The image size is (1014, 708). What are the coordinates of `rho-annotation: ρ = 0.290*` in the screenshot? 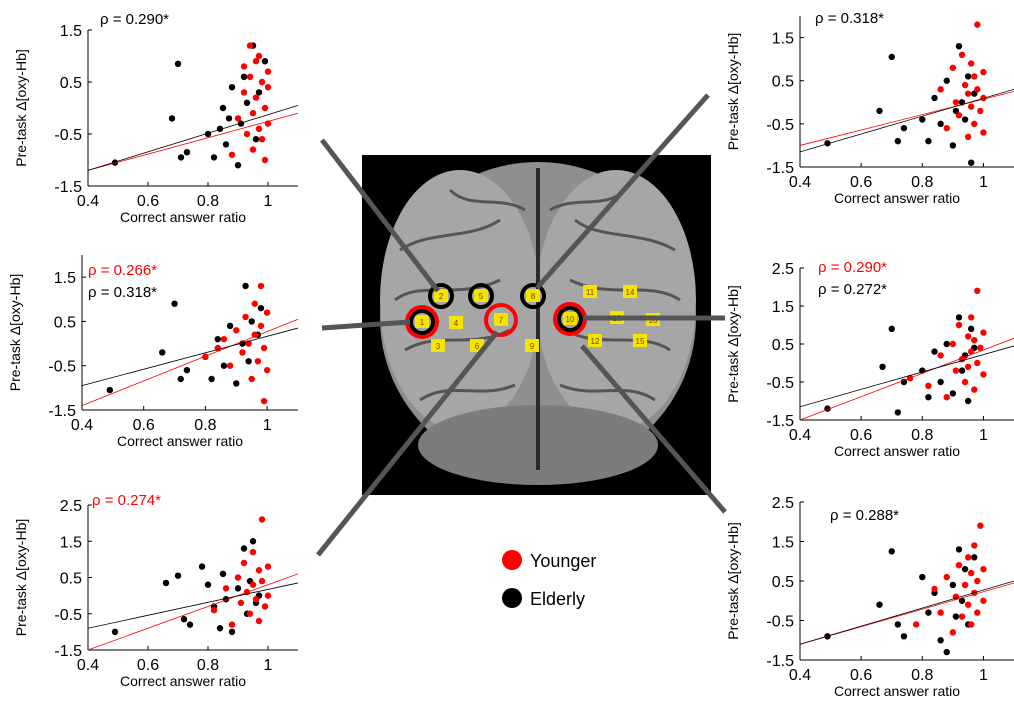 It's located at (852, 267).